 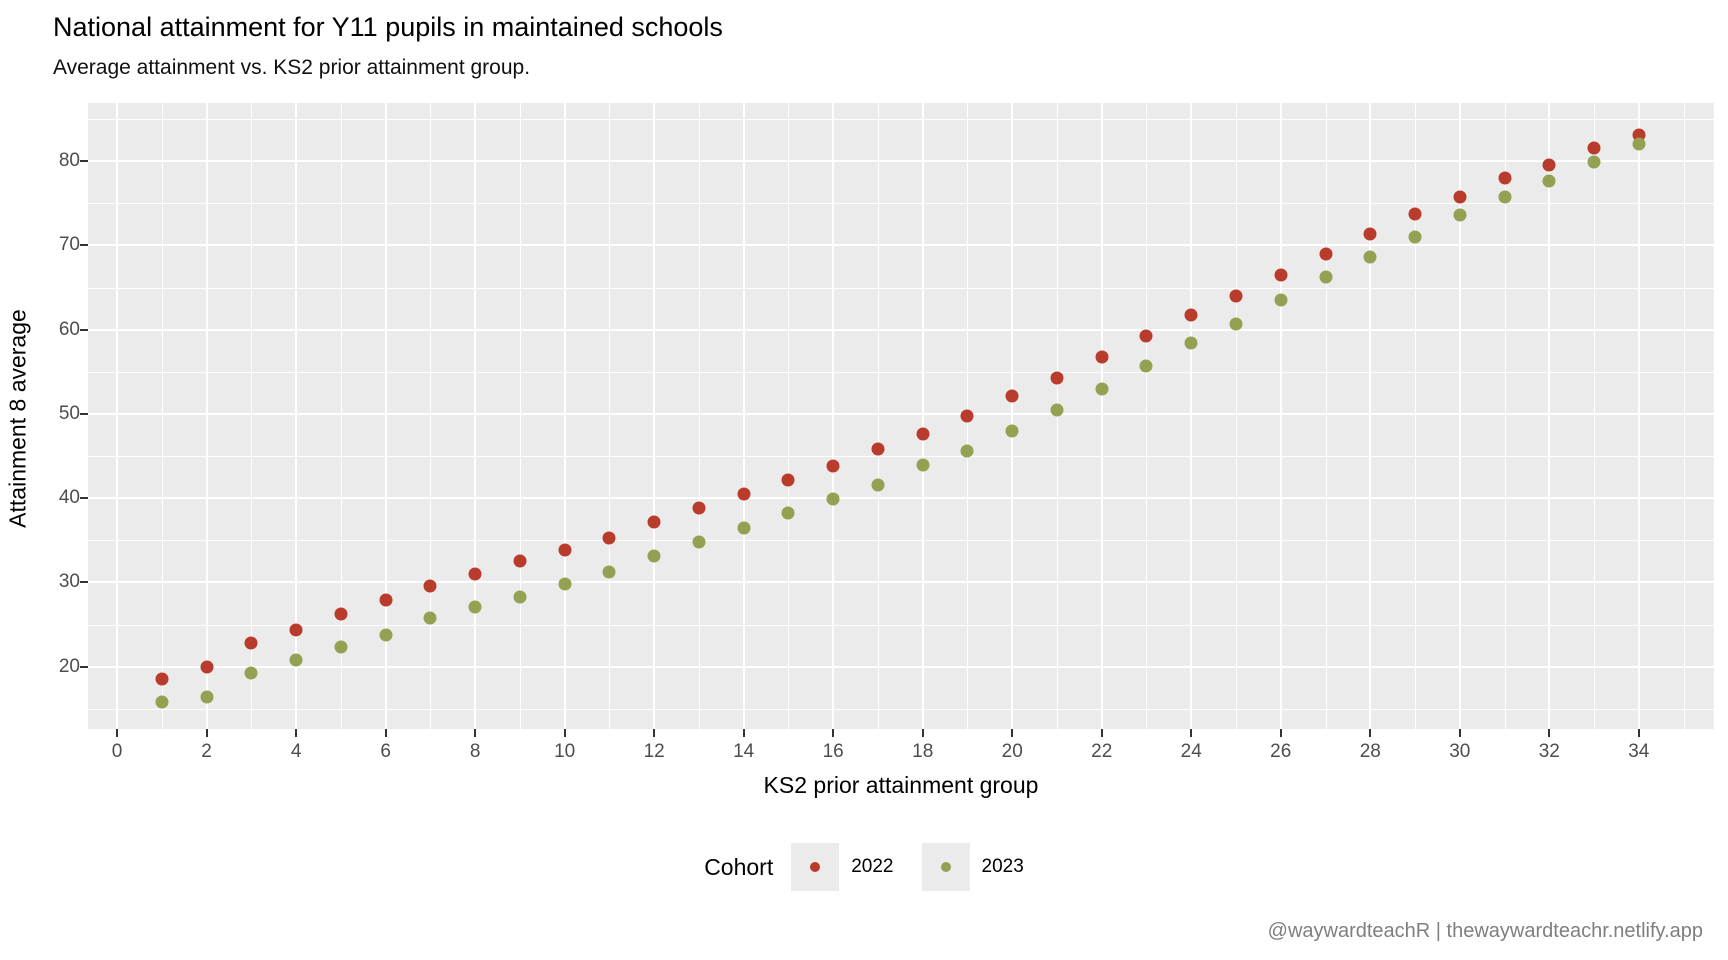 I want to click on data-point-2023-g25, so click(x=1236, y=324).